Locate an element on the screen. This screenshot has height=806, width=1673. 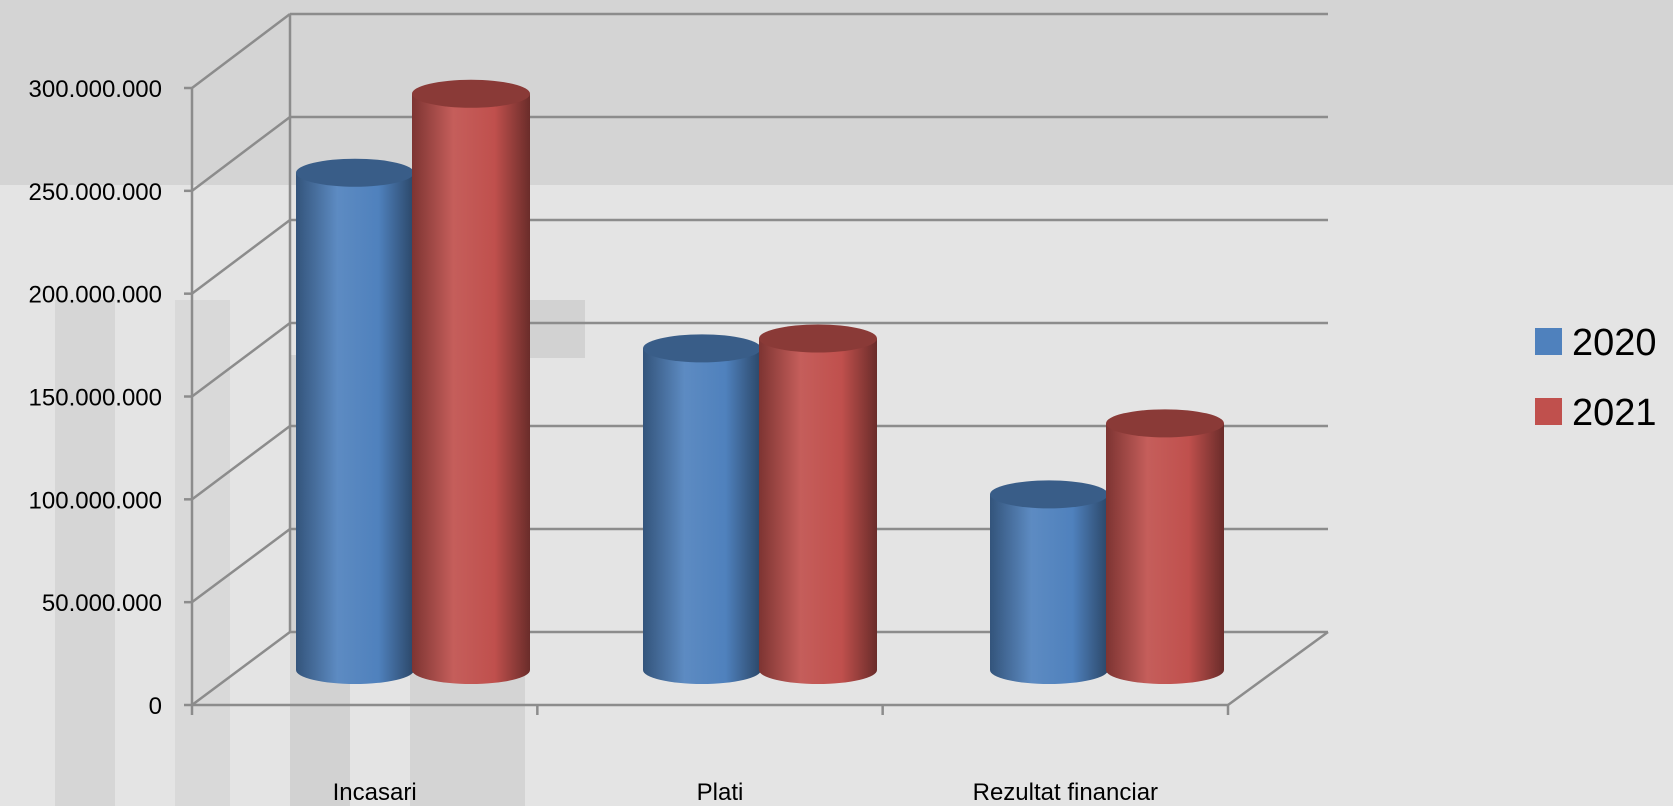
bar-2020-plati is located at coordinates (702, 509).